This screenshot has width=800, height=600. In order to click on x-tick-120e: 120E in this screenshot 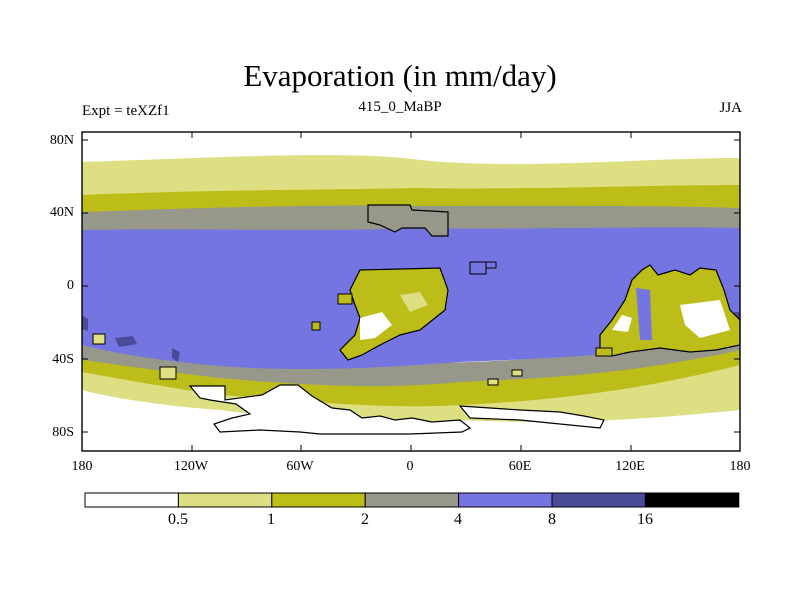, I will do `click(630, 466)`.